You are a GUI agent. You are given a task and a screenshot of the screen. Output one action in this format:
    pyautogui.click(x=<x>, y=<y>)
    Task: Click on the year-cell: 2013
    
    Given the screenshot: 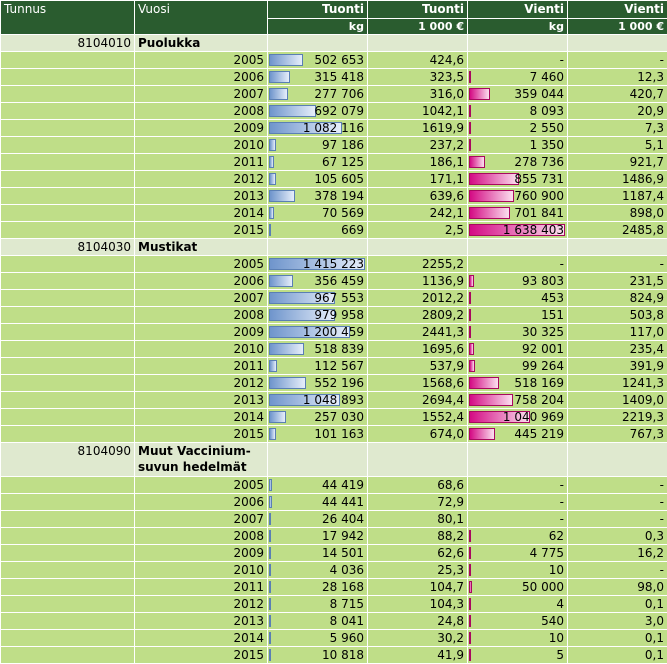 What is the action you would take?
    pyautogui.click(x=201, y=196)
    